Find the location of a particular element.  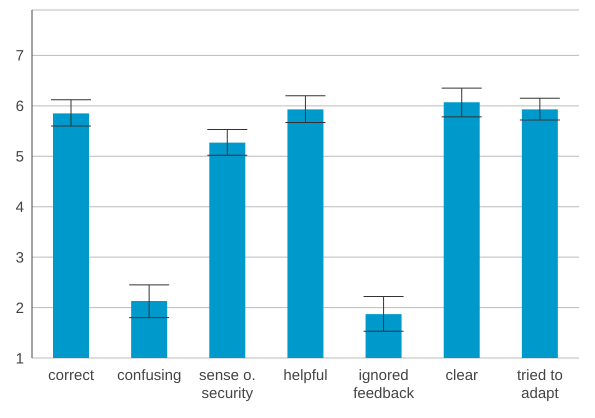

y-tick-label: 4 is located at coordinates (20, 207).